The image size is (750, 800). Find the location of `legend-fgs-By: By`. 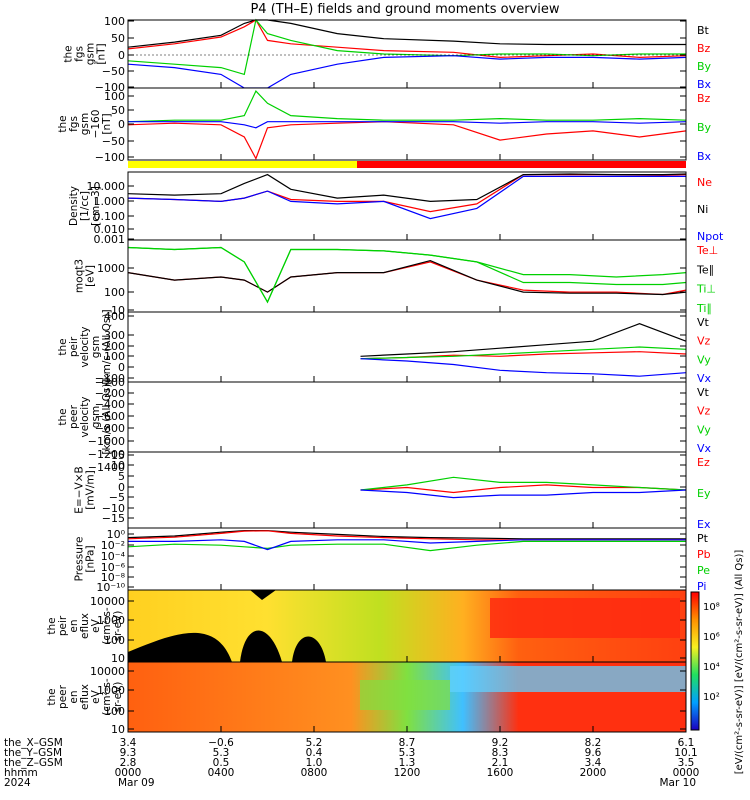

legend-fgs-By: By is located at coordinates (704, 66).